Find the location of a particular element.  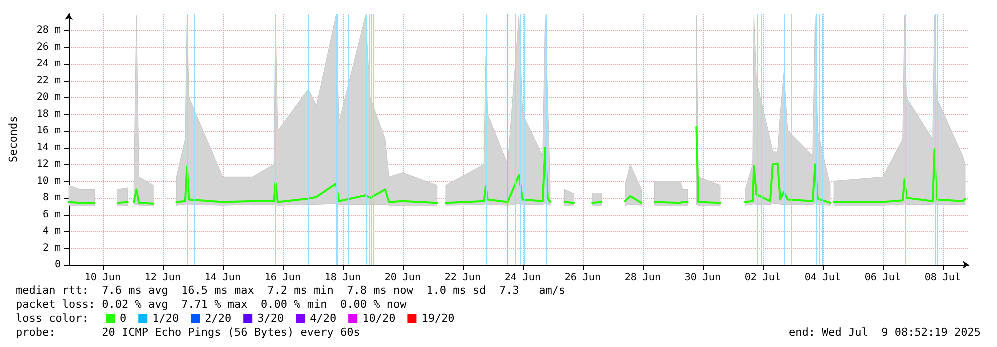

y-tick-label: 10 m is located at coordinates (48, 181).